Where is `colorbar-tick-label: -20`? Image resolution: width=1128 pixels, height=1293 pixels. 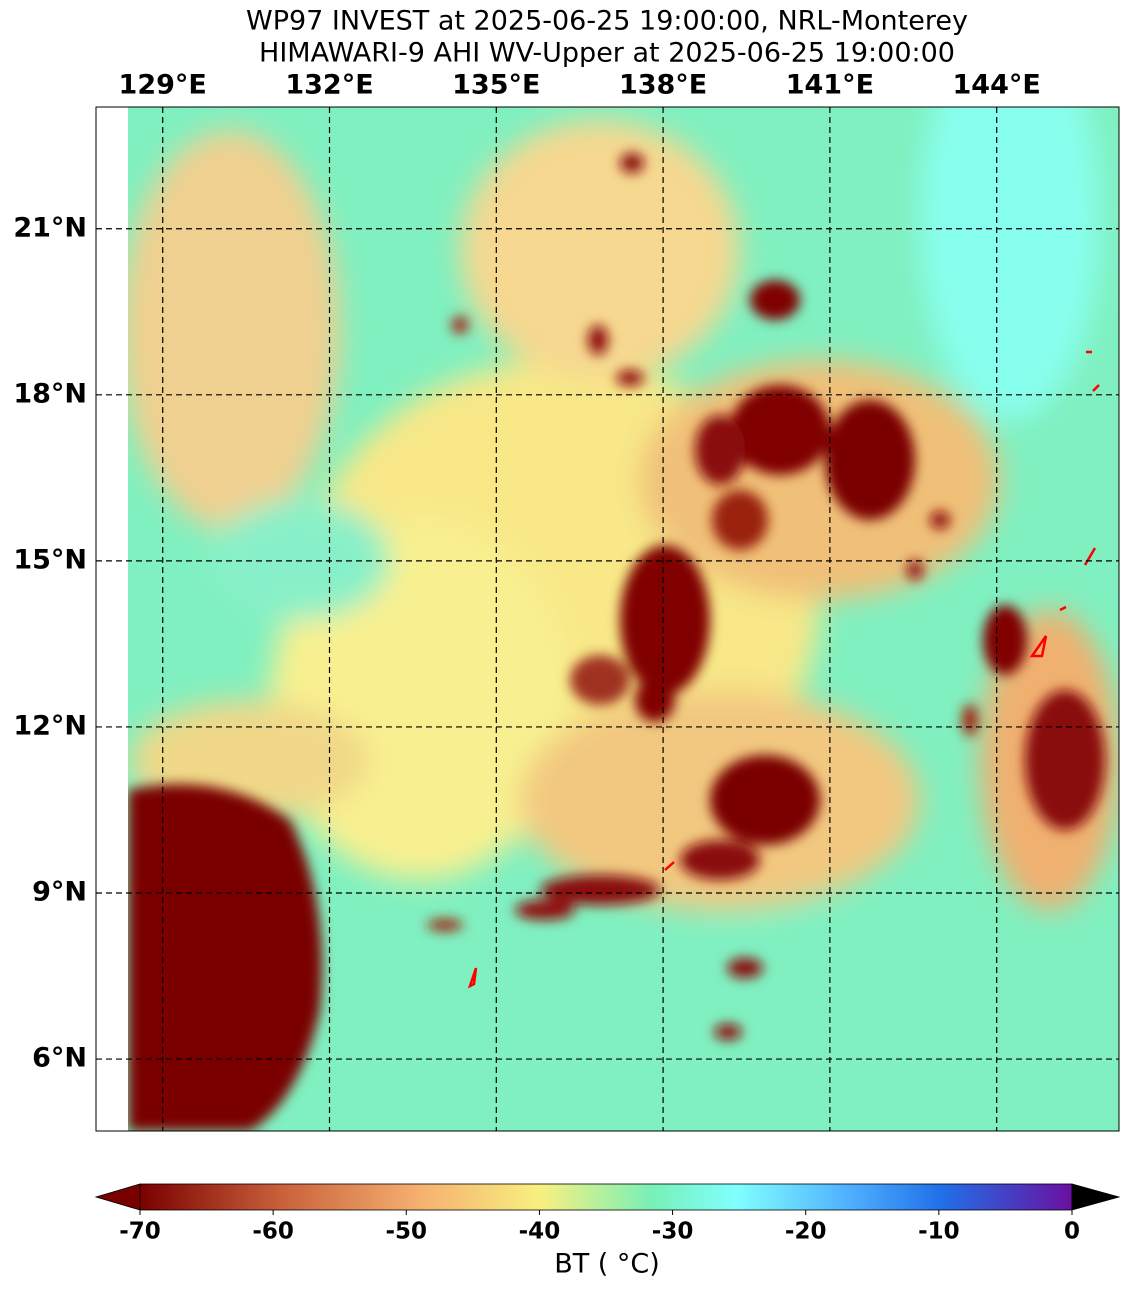 colorbar-tick-label: -20 is located at coordinates (806, 1232).